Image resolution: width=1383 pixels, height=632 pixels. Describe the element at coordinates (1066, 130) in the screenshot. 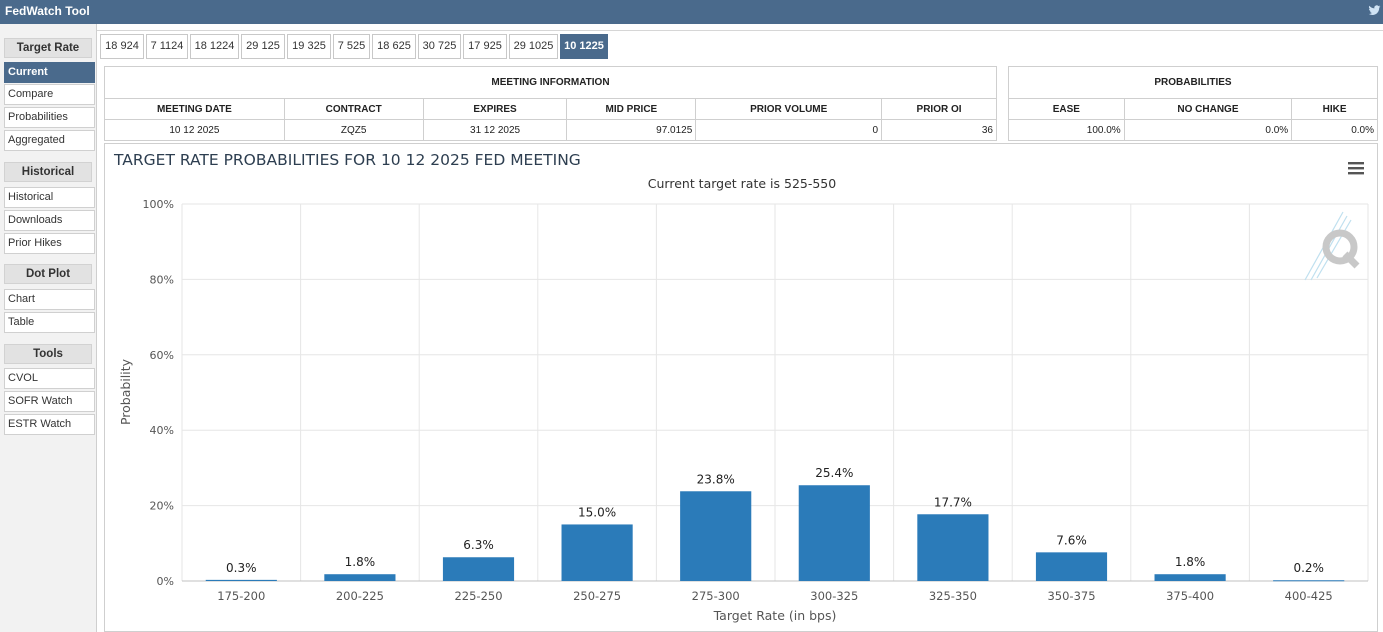

I see `ease-cell: 100.0%` at that location.